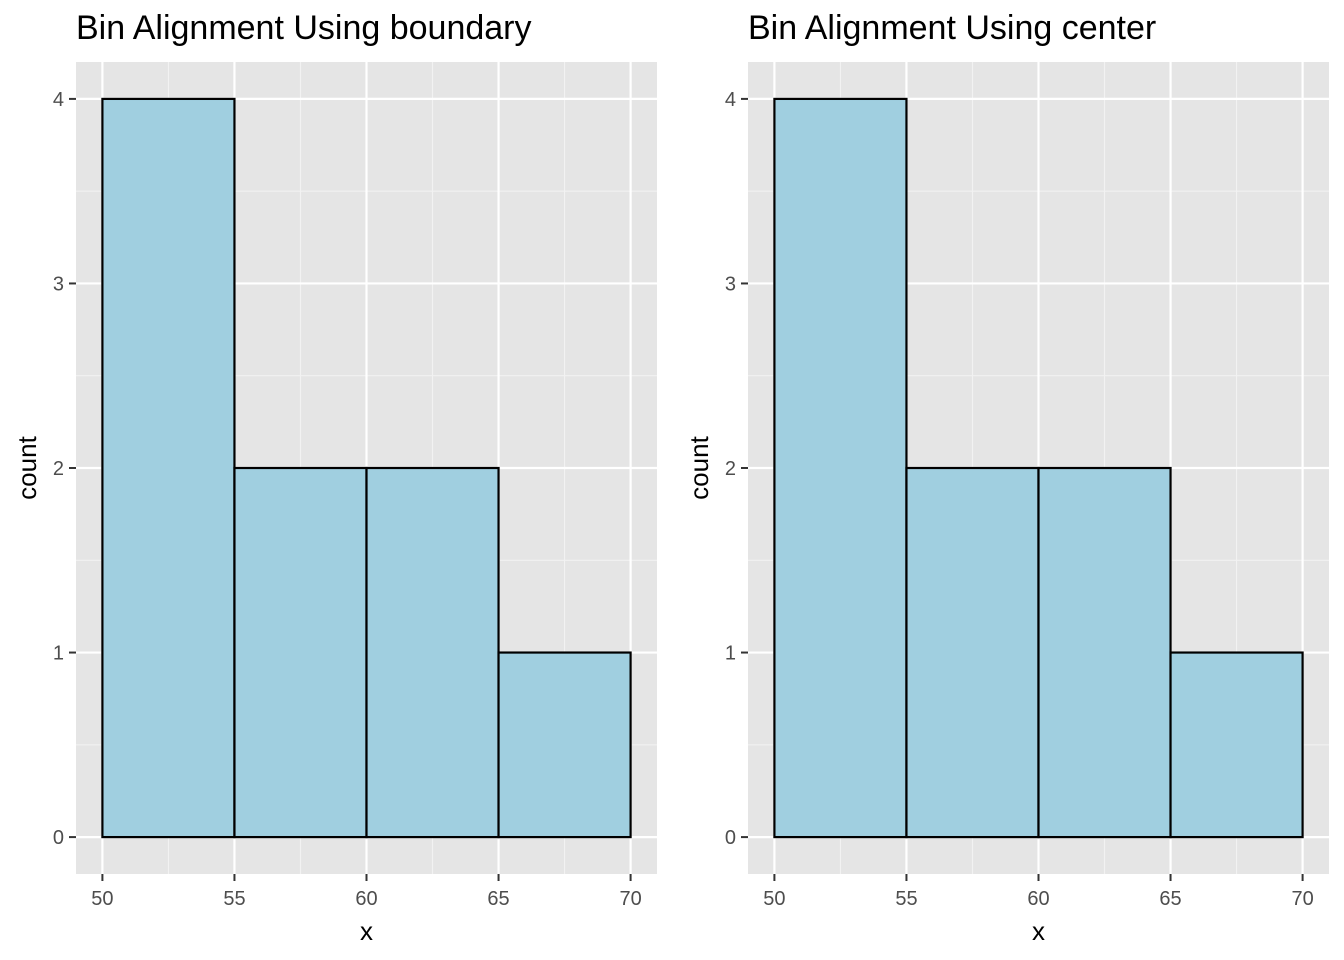  Describe the element at coordinates (952, 28) in the screenshot. I see `panel-title: Bin Alignment Using center` at that location.